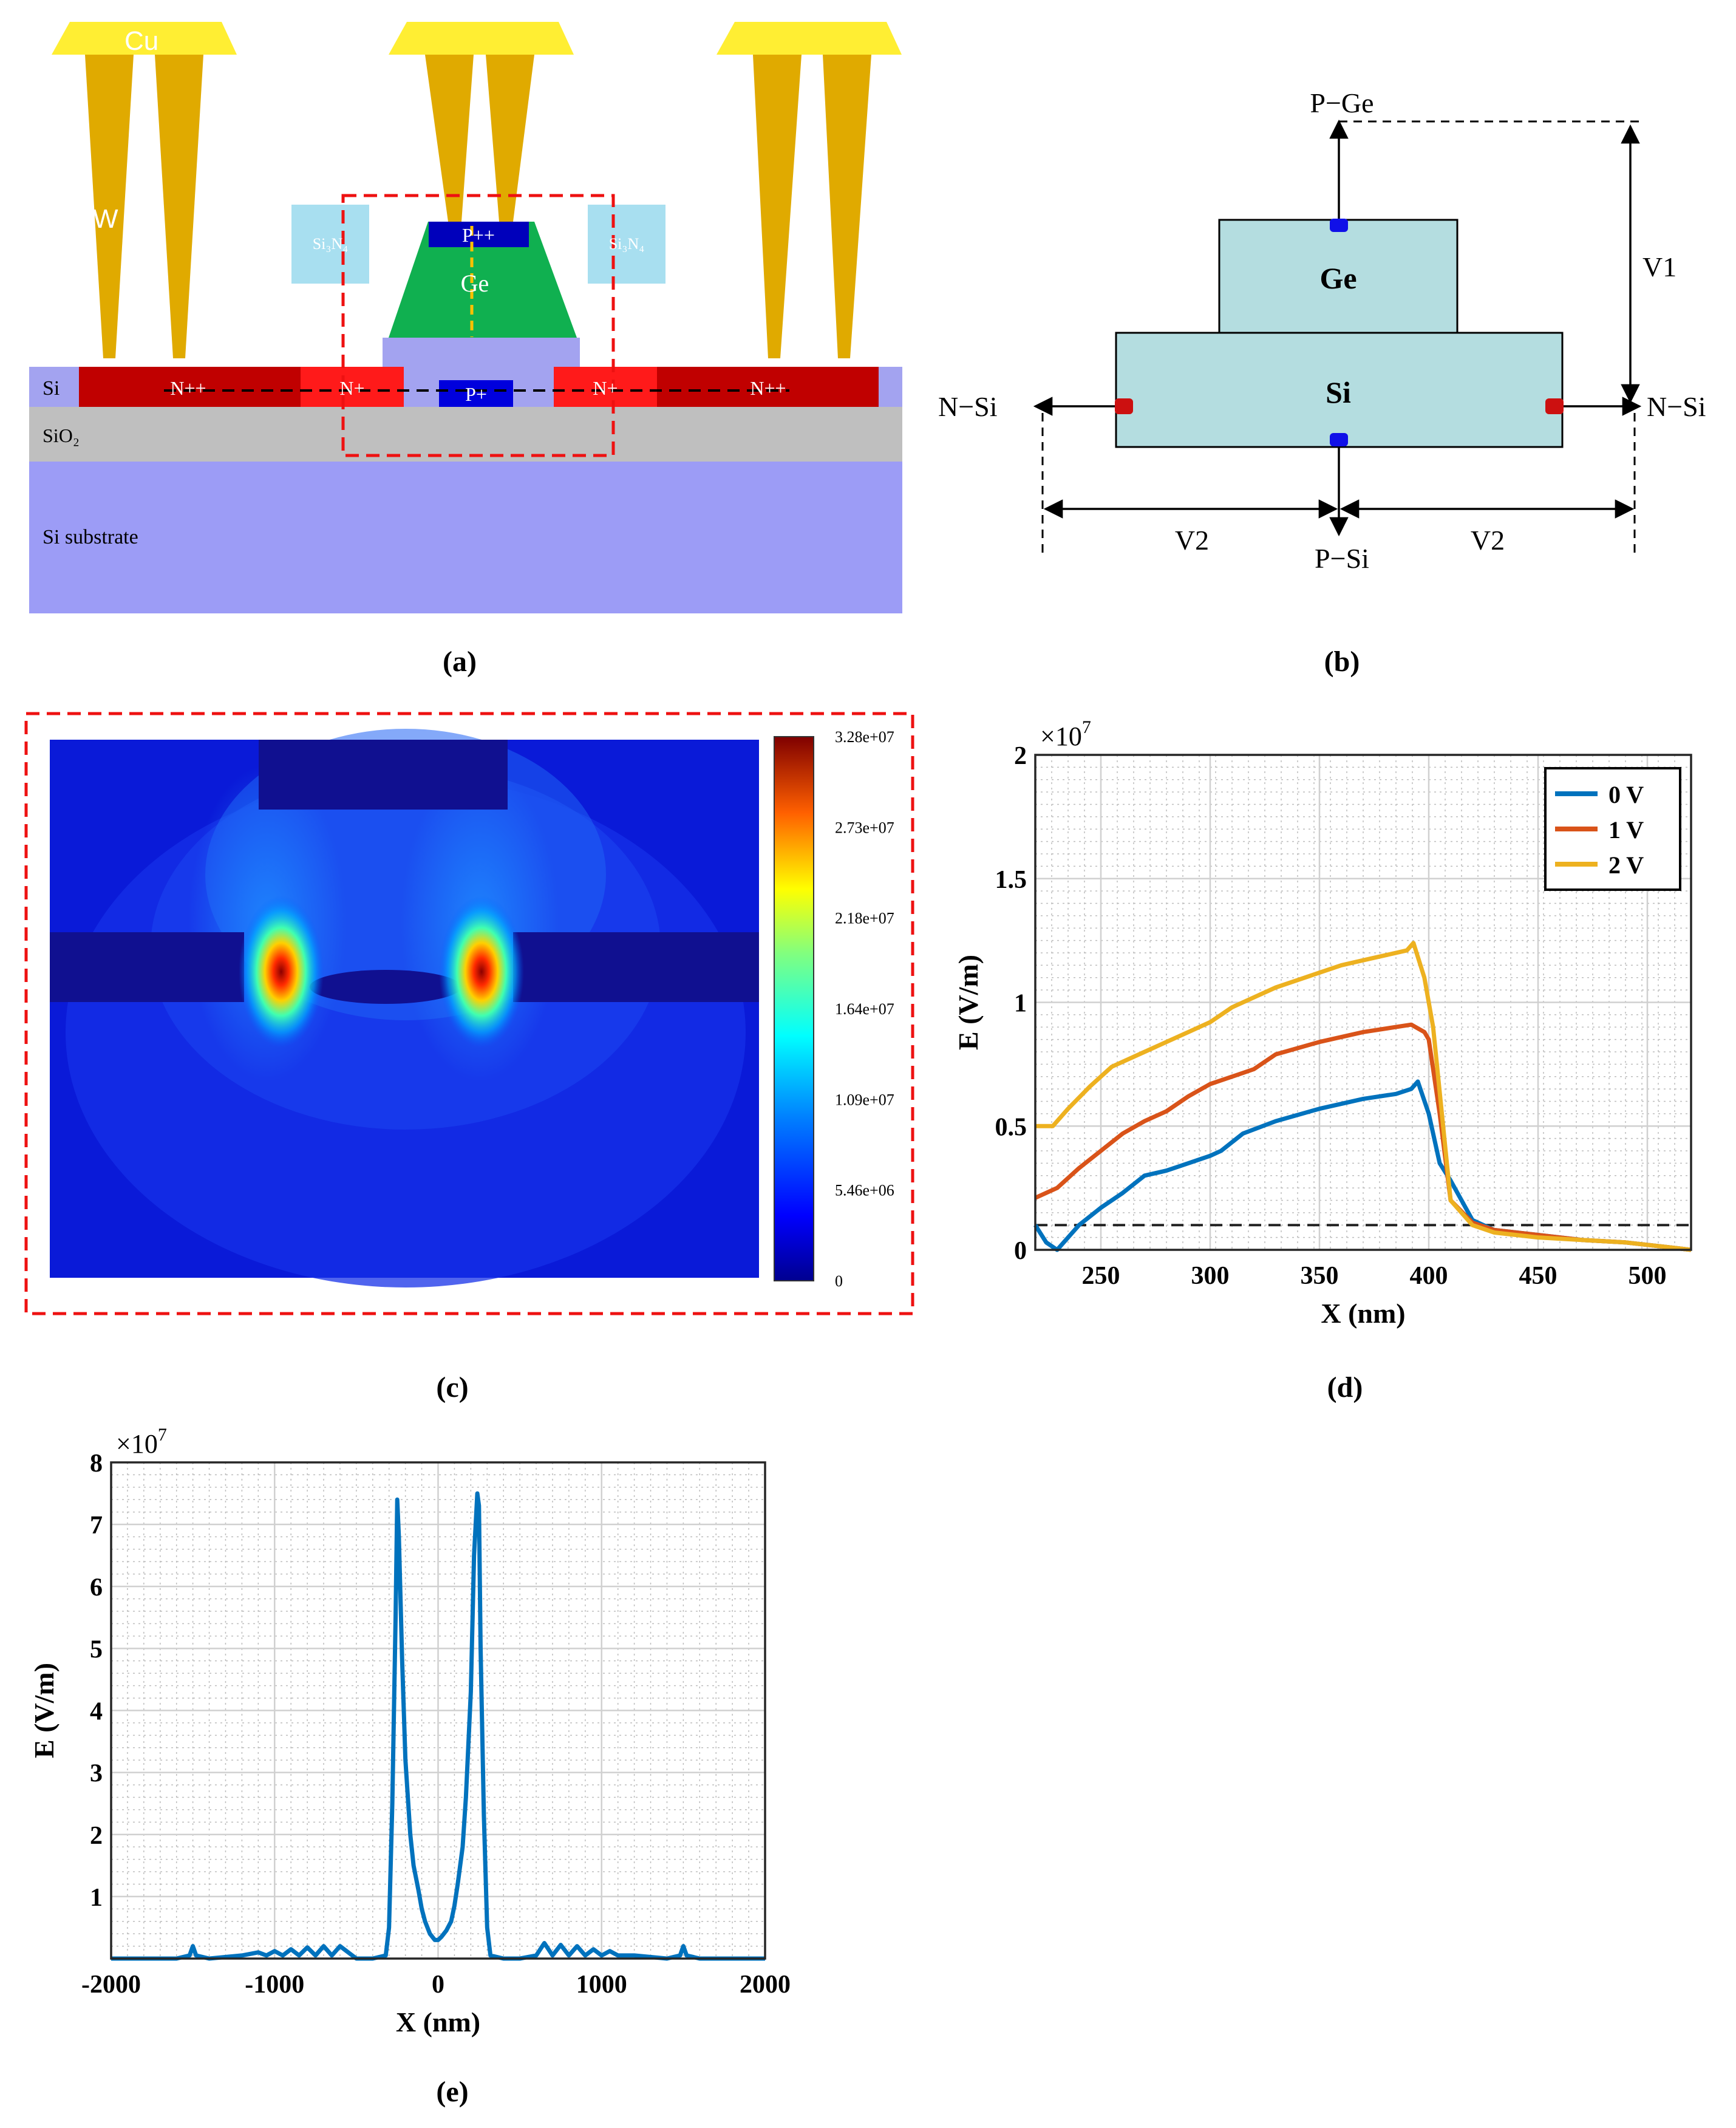 The width and height of the screenshot is (1736, 2128). I want to click on tungsten-plugs, so click(478, 207).